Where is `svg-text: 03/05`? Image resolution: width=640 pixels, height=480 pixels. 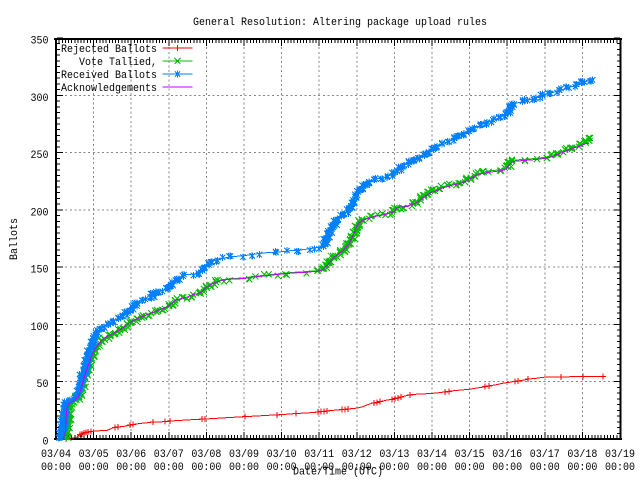 svg-text: 03/05 is located at coordinates (94, 455).